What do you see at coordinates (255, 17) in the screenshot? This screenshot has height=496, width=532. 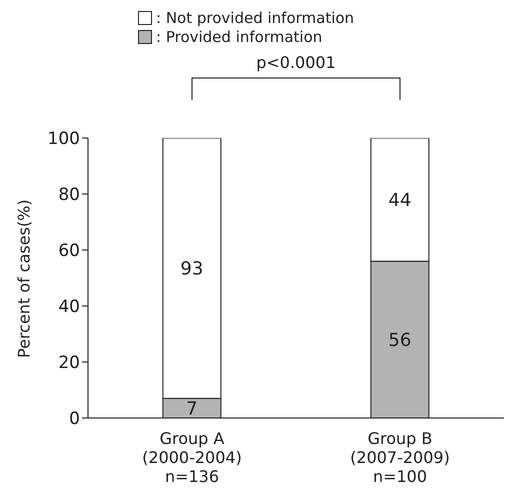 I see `legend-label: : Not provided information` at bounding box center [255, 17].